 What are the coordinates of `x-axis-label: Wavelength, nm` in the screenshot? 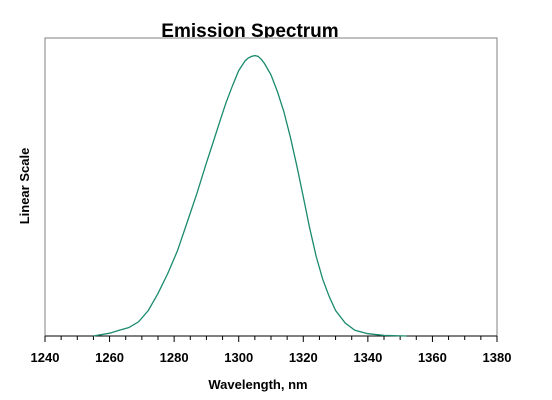 It's located at (257, 384).